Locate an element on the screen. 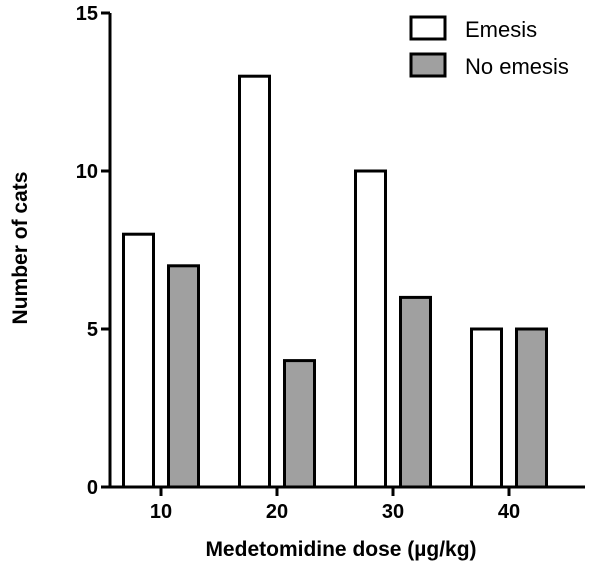 Image resolution: width=598 pixels, height=568 pixels. legend-label: Emesis is located at coordinates (501, 29).